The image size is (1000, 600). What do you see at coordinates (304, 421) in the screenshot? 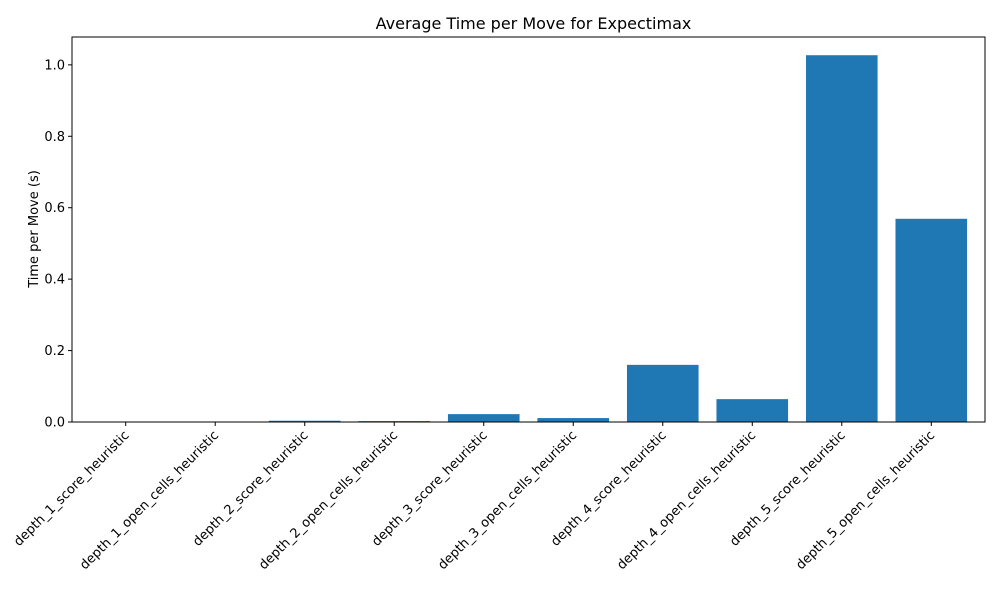
I see `bar-depth-2-score-heuristic` at bounding box center [304, 421].